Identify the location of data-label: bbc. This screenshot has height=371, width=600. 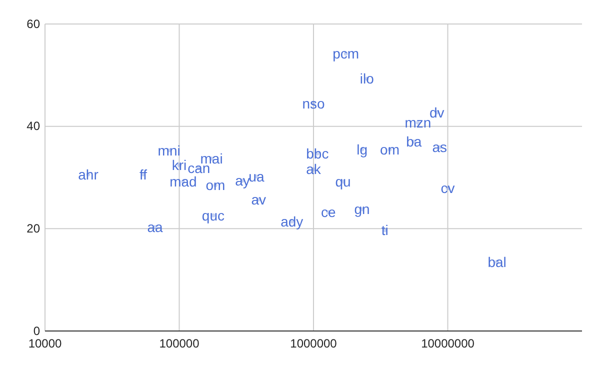
(317, 153).